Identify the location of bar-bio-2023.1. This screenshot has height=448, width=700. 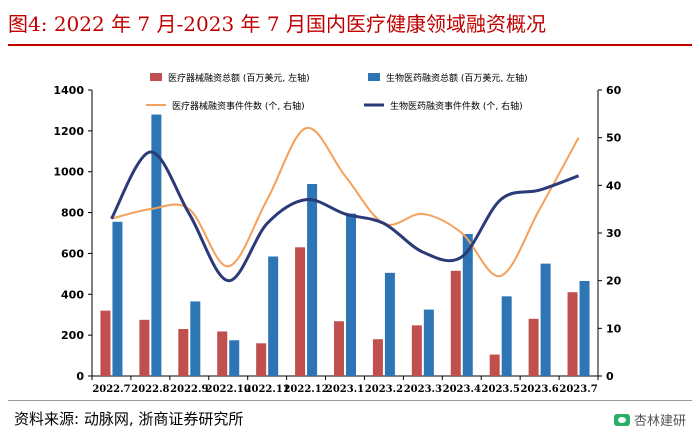
(351, 294).